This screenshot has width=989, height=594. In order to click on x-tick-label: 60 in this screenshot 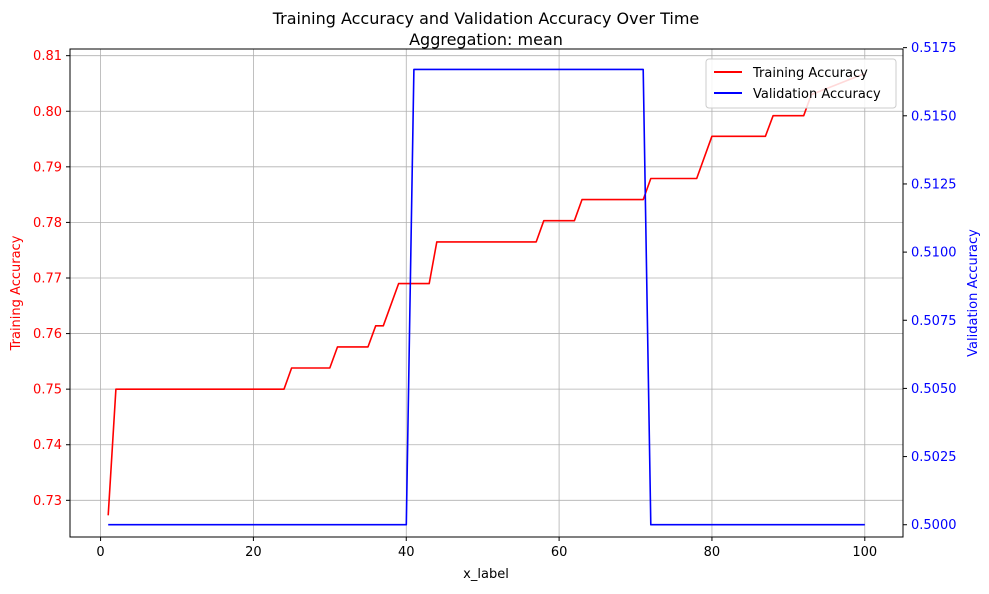, I will do `click(559, 552)`.